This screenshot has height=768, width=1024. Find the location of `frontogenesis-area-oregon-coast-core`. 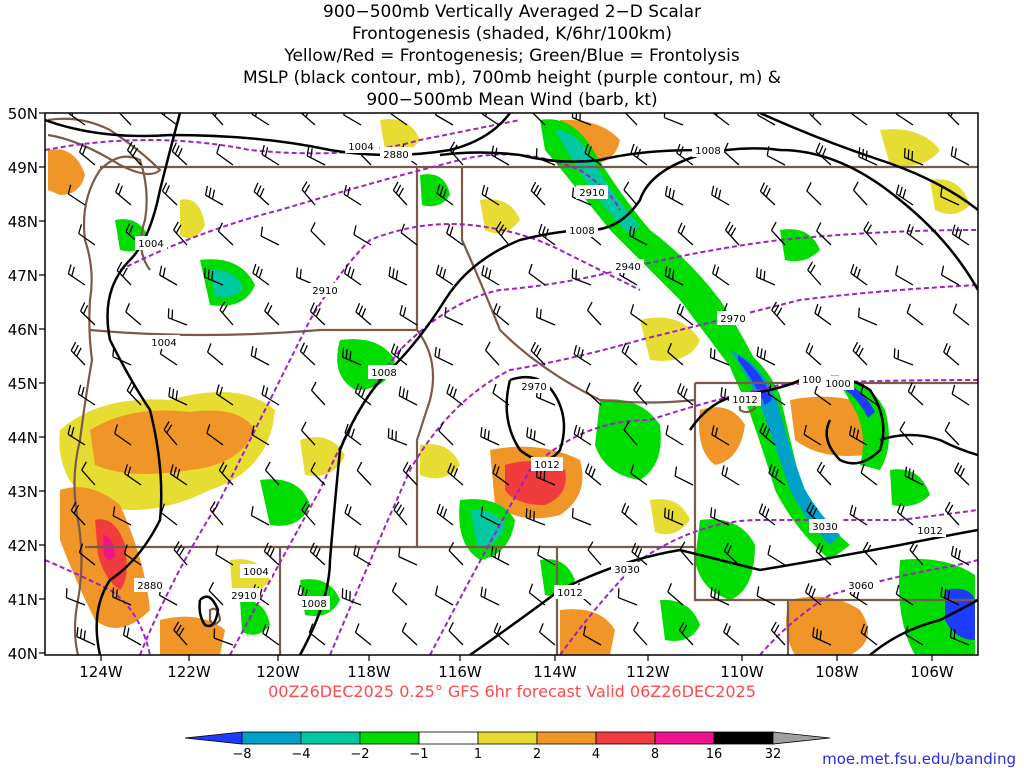

frontogenesis-area-oregon-coast-core is located at coordinates (172, 442).